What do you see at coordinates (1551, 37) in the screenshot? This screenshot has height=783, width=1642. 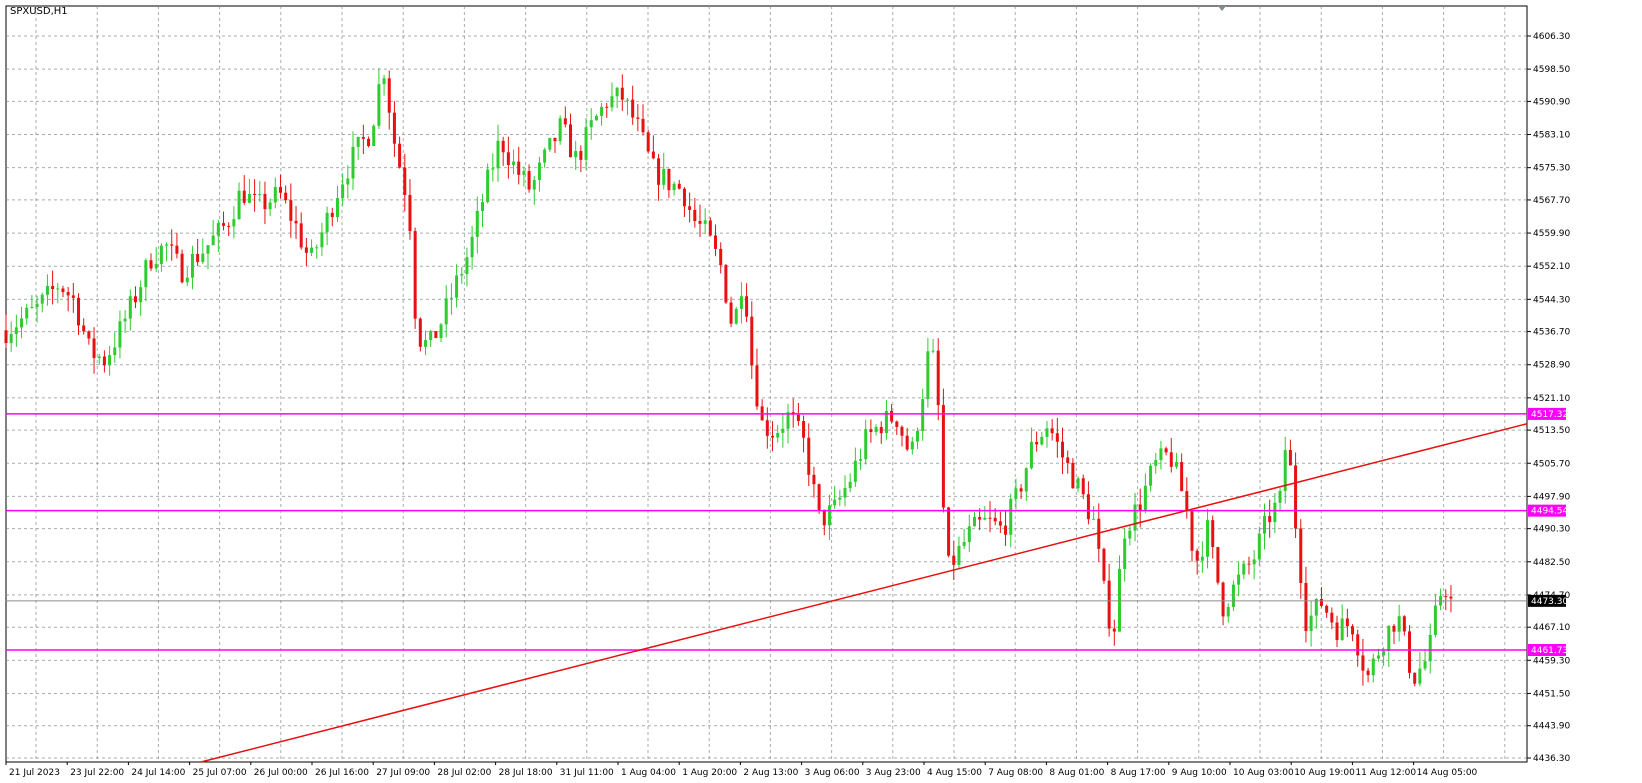 I see `y-tick-label: 4606.30` at bounding box center [1551, 37].